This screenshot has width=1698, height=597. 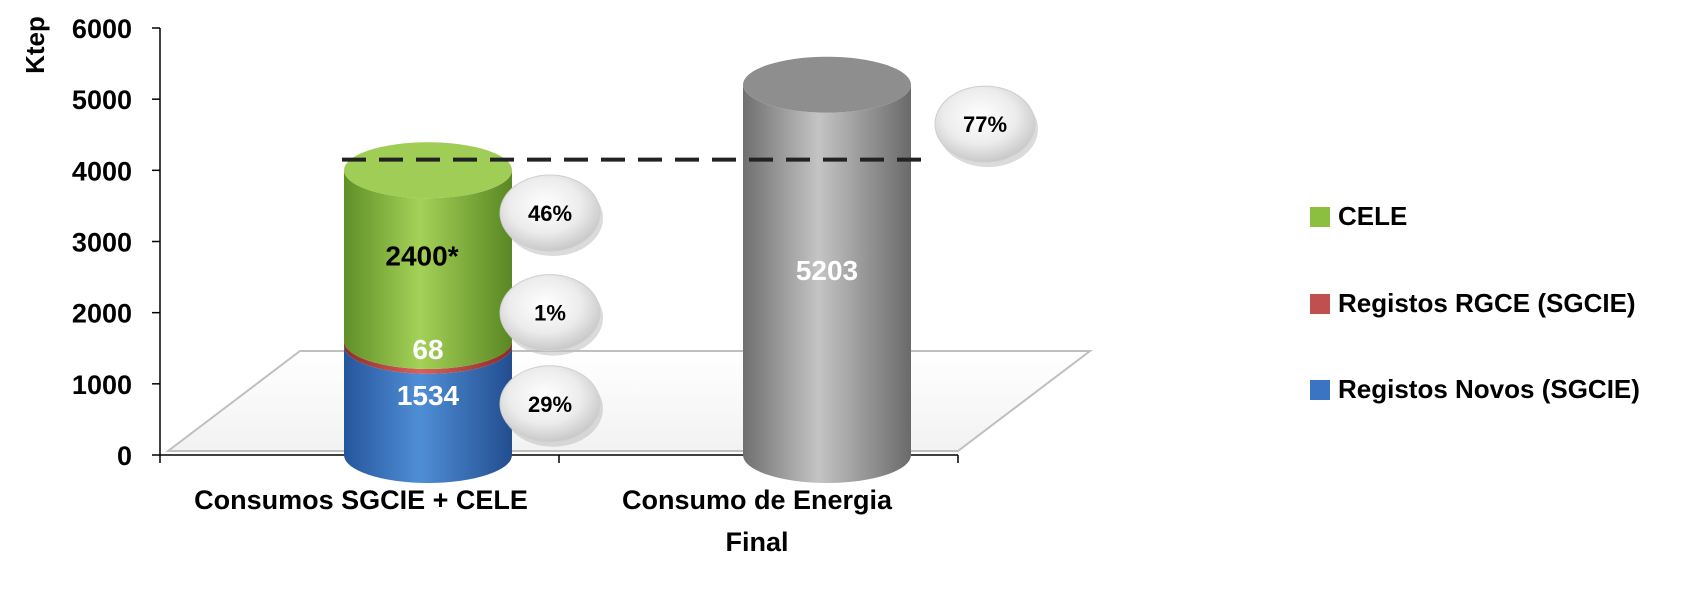 I want to click on y-axis-label: Ktep, so click(x=35, y=45).